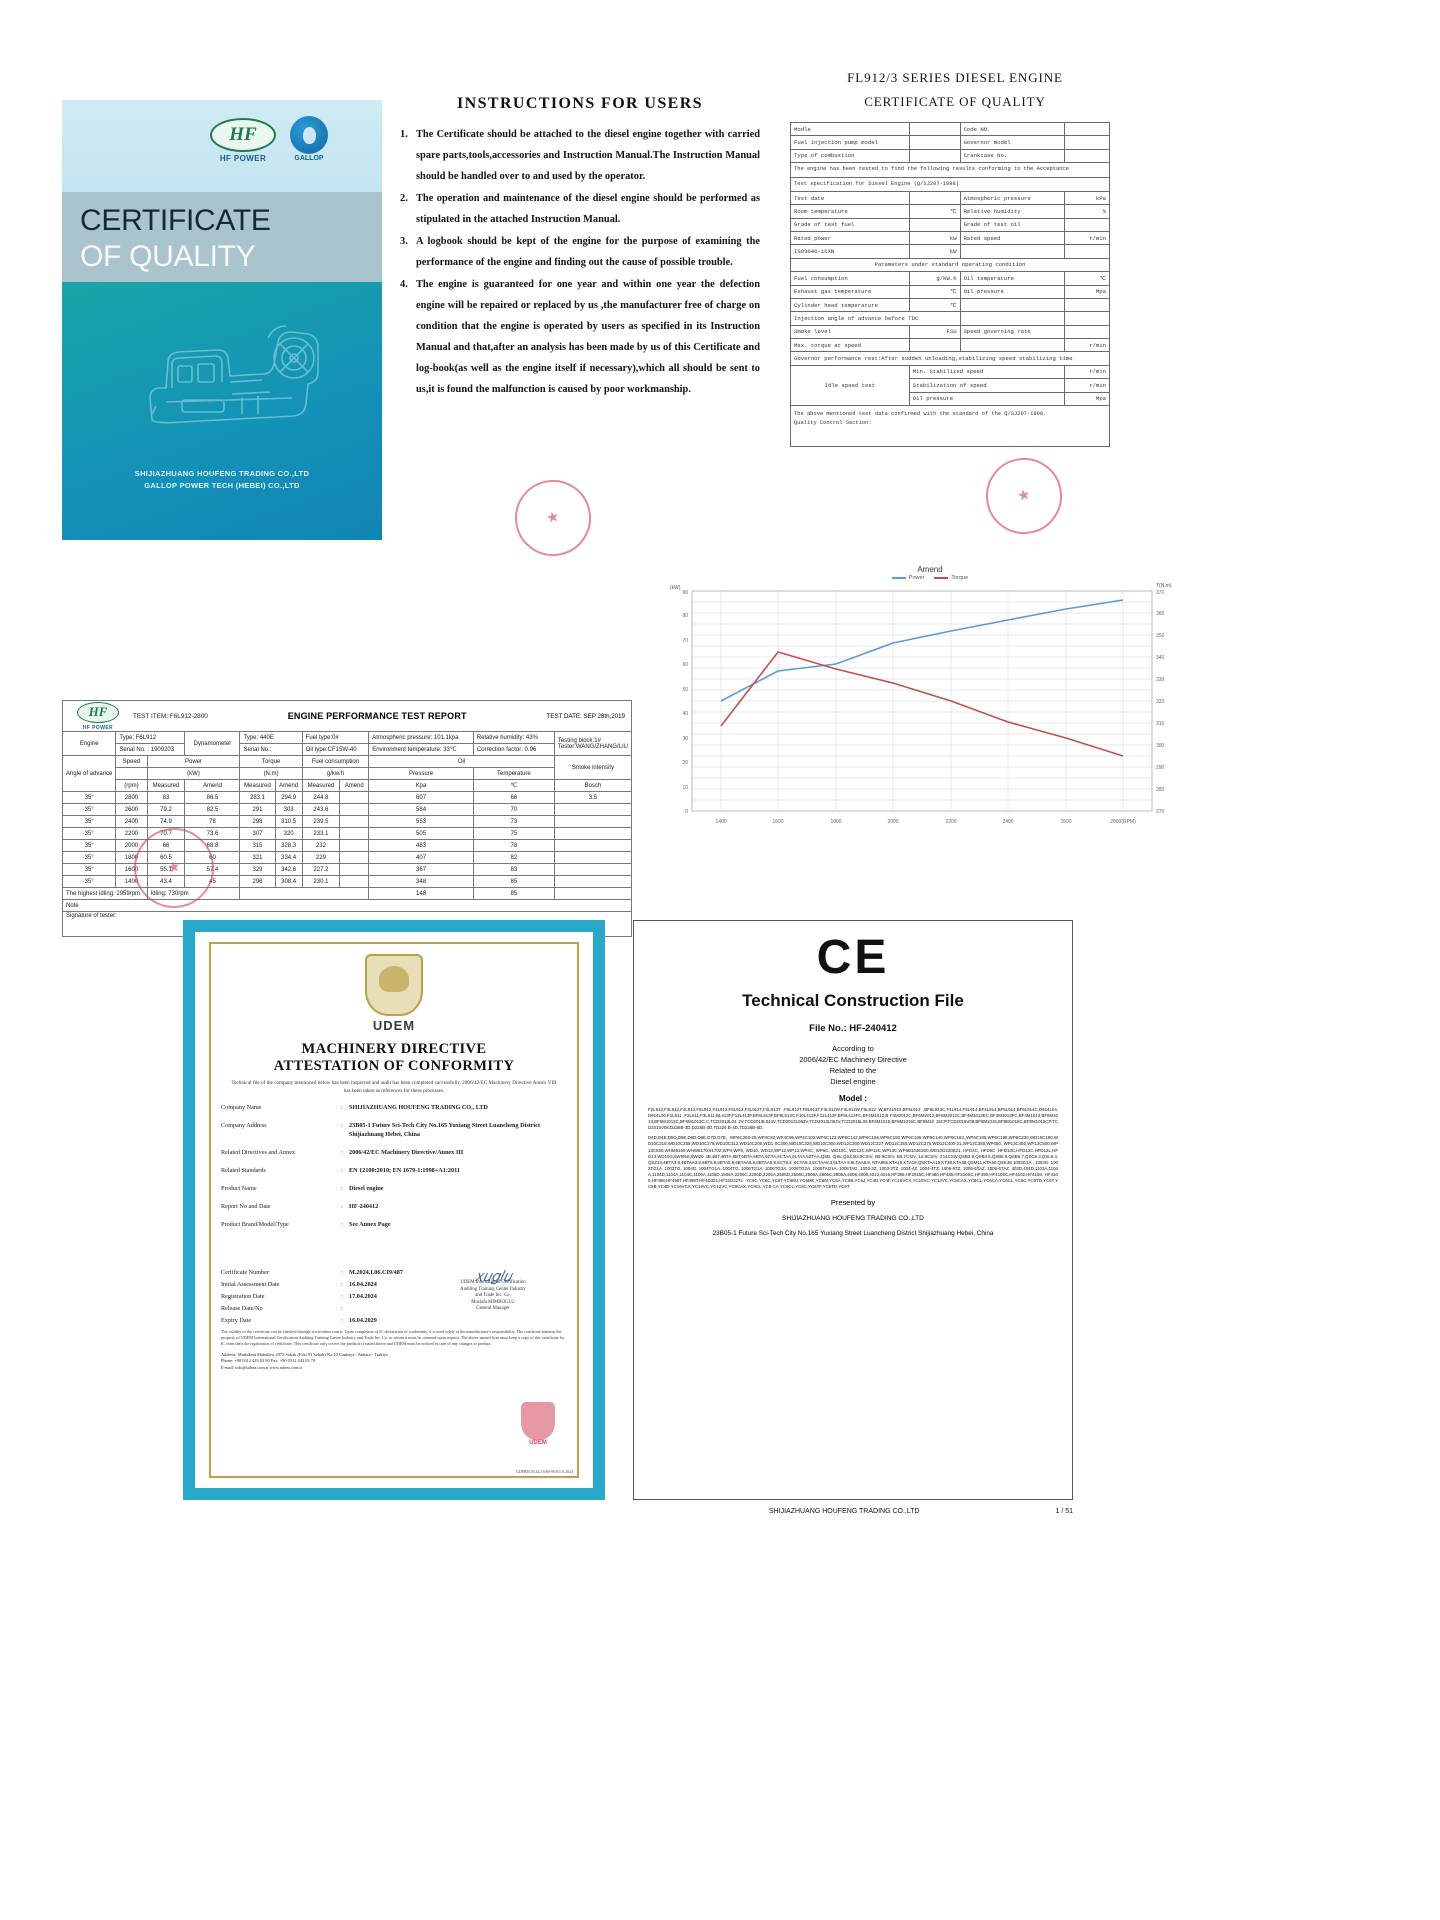  I want to click on table-row: Injection angle of advance before TDC, so click(950, 318).